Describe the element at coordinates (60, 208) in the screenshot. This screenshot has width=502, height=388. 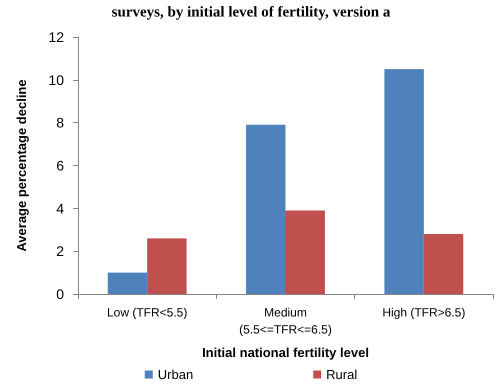
I see `y-tick-label: 4` at that location.